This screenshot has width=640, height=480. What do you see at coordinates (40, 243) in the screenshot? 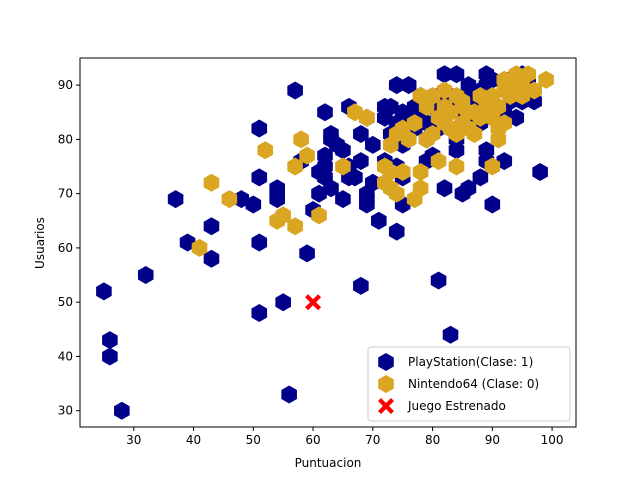
I see `y-axis-label: Usuarios` at bounding box center [40, 243].